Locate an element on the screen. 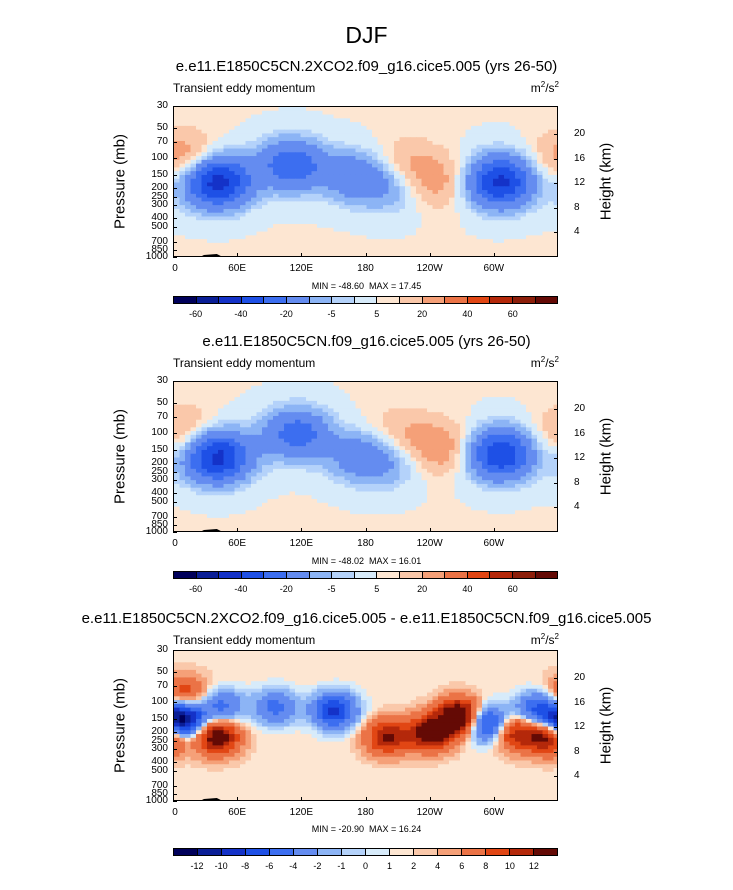 The width and height of the screenshot is (733, 890). x-tick-label: 120E is located at coordinates (301, 268).